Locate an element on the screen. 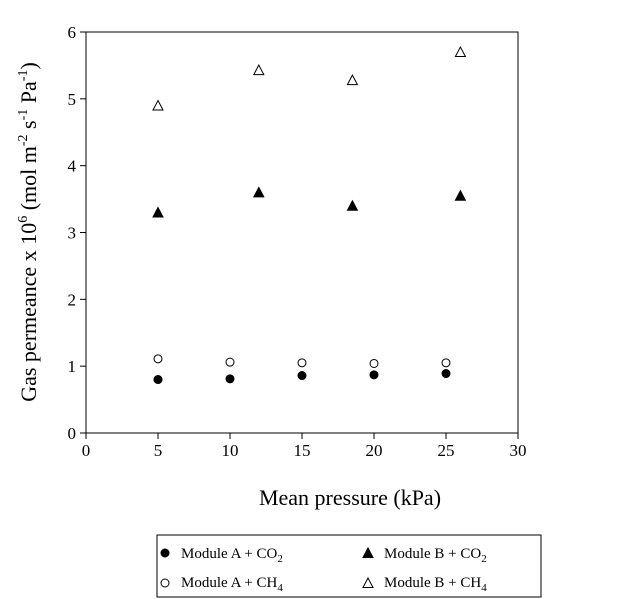 This screenshot has height=599, width=620. x-tick-label-5: 25 is located at coordinates (446, 450).